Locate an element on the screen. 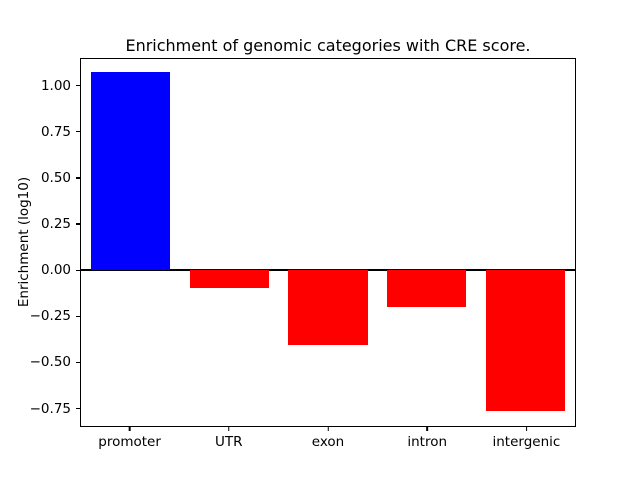 This screenshot has width=640, height=480. y-tick-0.00: 0.00 is located at coordinates (40, 270).